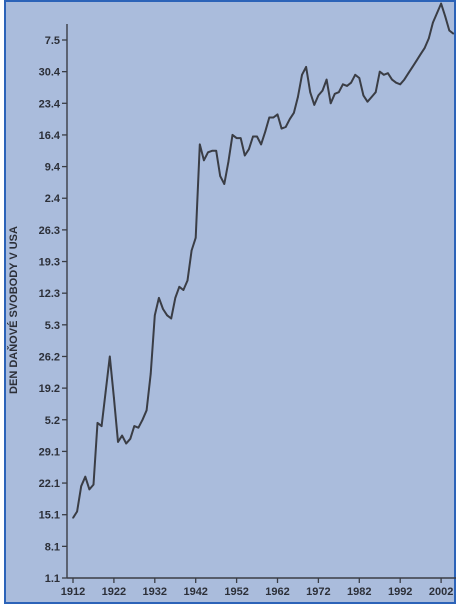 Image resolution: width=460 pixels, height=604 pixels. I want to click on y-tick-label: 5.2, so click(52, 421).